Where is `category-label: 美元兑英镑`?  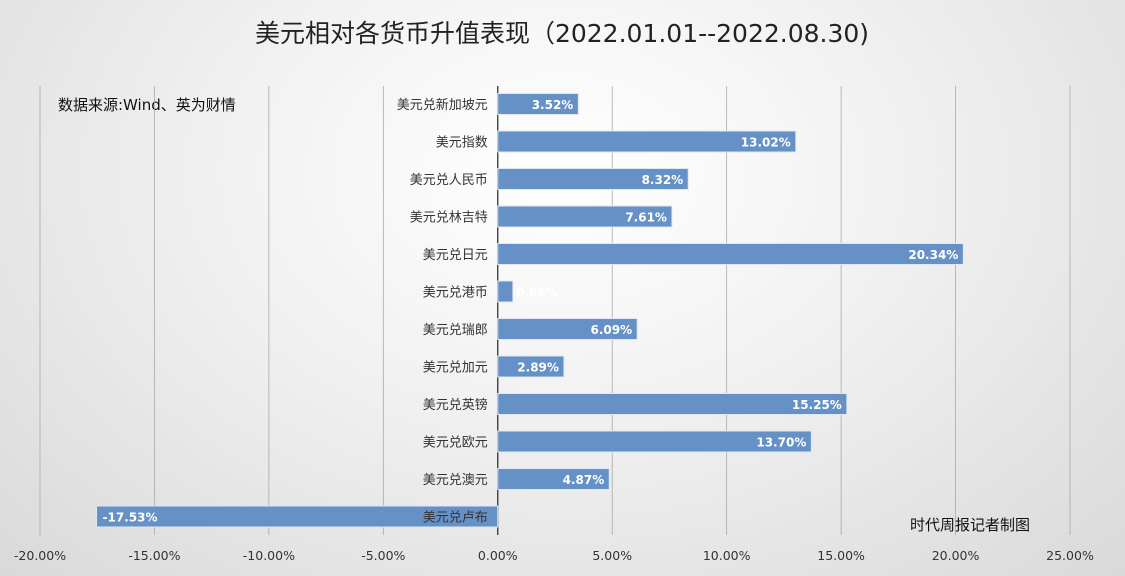
category-label: 美元兑英镑 is located at coordinates (455, 405).